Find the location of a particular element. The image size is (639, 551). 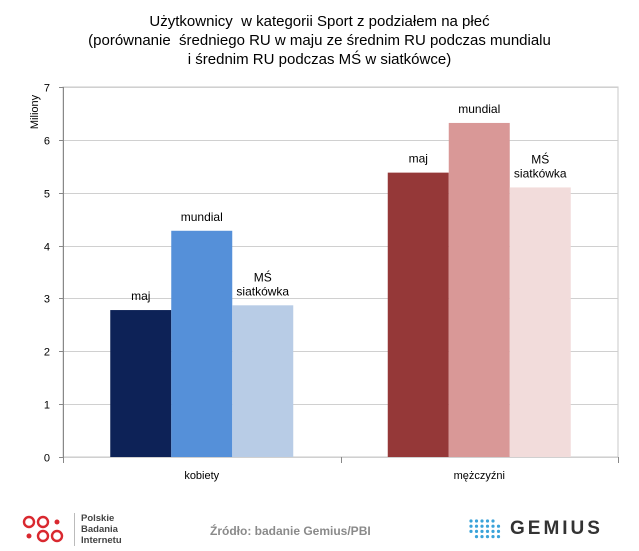

y-tick-label: 7 is located at coordinates (47, 89).